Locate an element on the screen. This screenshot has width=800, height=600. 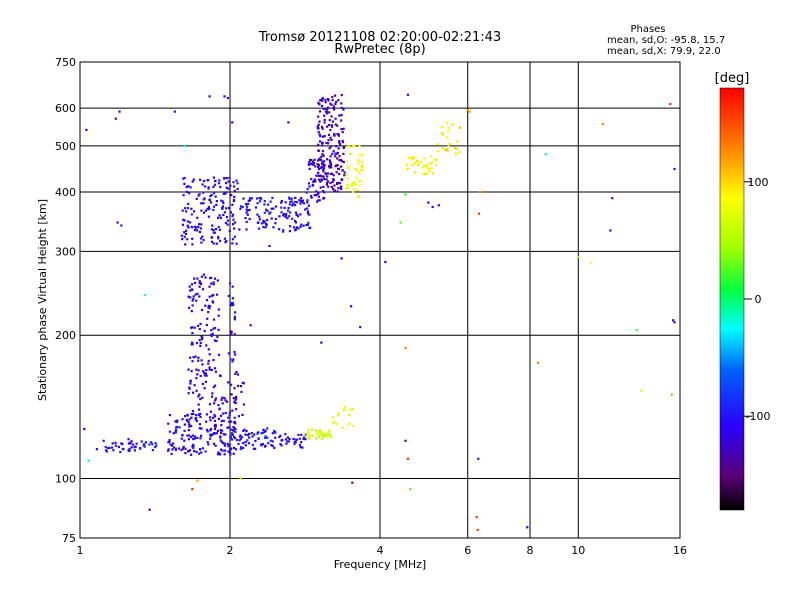
y-tick-label: 500 is located at coordinates (65, 146).